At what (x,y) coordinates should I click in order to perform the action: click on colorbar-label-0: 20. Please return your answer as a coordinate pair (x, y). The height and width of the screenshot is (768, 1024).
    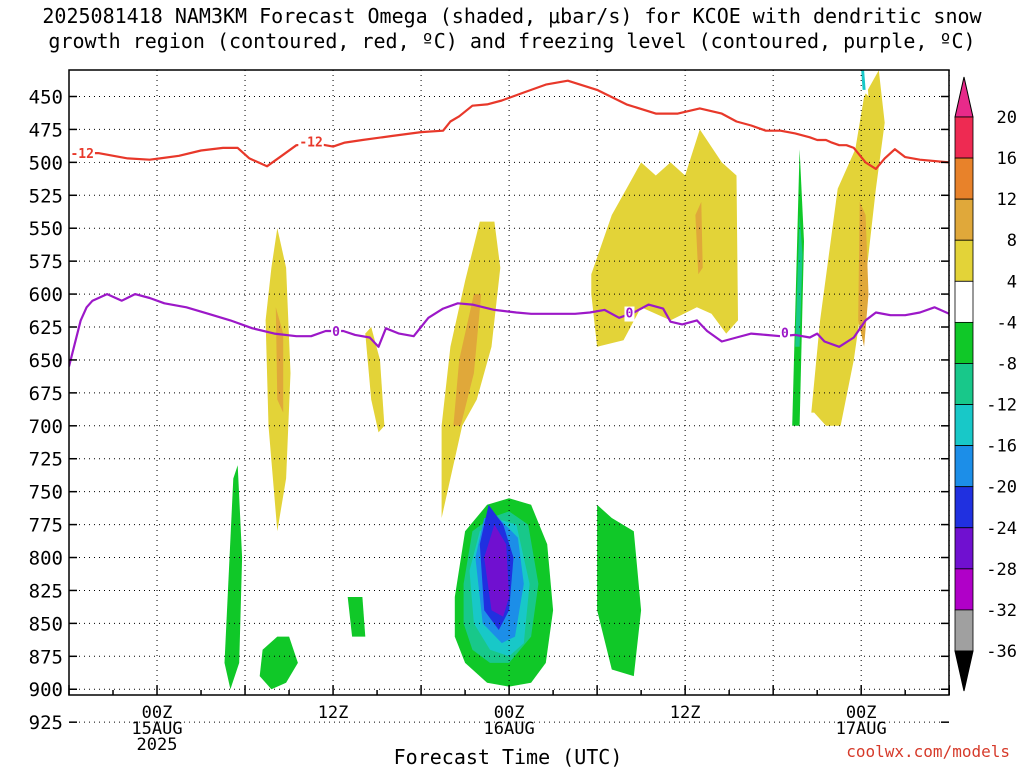
    Looking at the image, I should click on (1007, 118).